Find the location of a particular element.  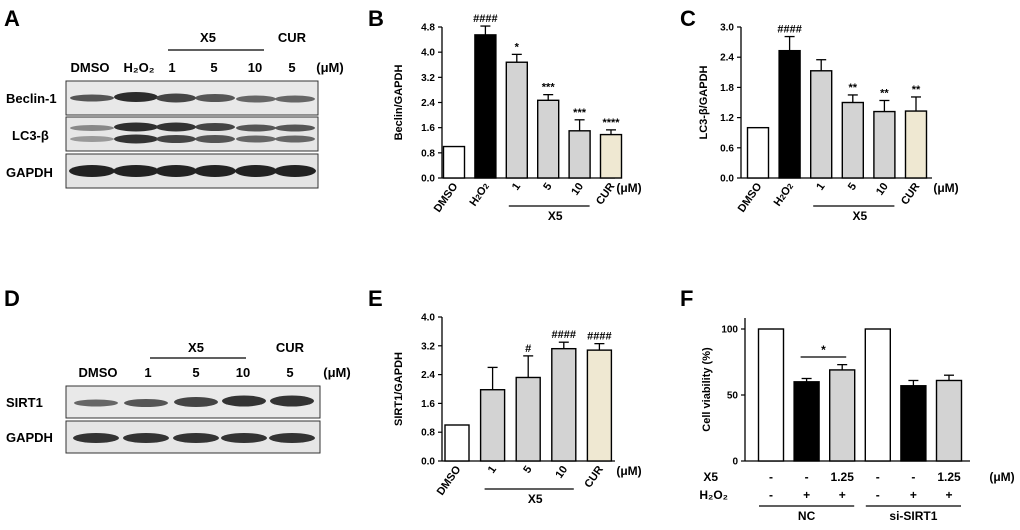

y-tick-label: 0 is located at coordinates (735, 462).